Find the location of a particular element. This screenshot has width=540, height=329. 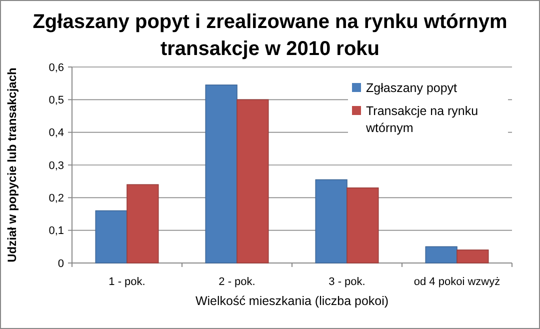

x-tick-label: od 4 pokoi wzwyż is located at coordinates (457, 282).